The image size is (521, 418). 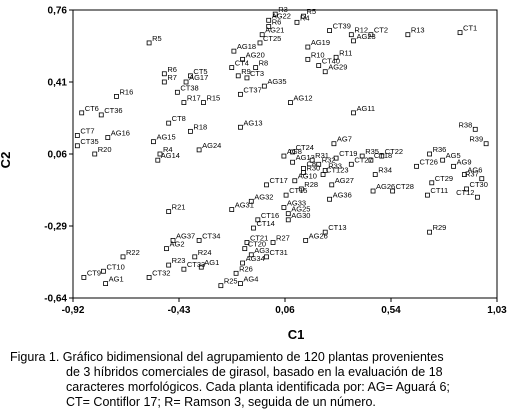 I want to click on data-point-label: AG6, so click(x=474, y=170).